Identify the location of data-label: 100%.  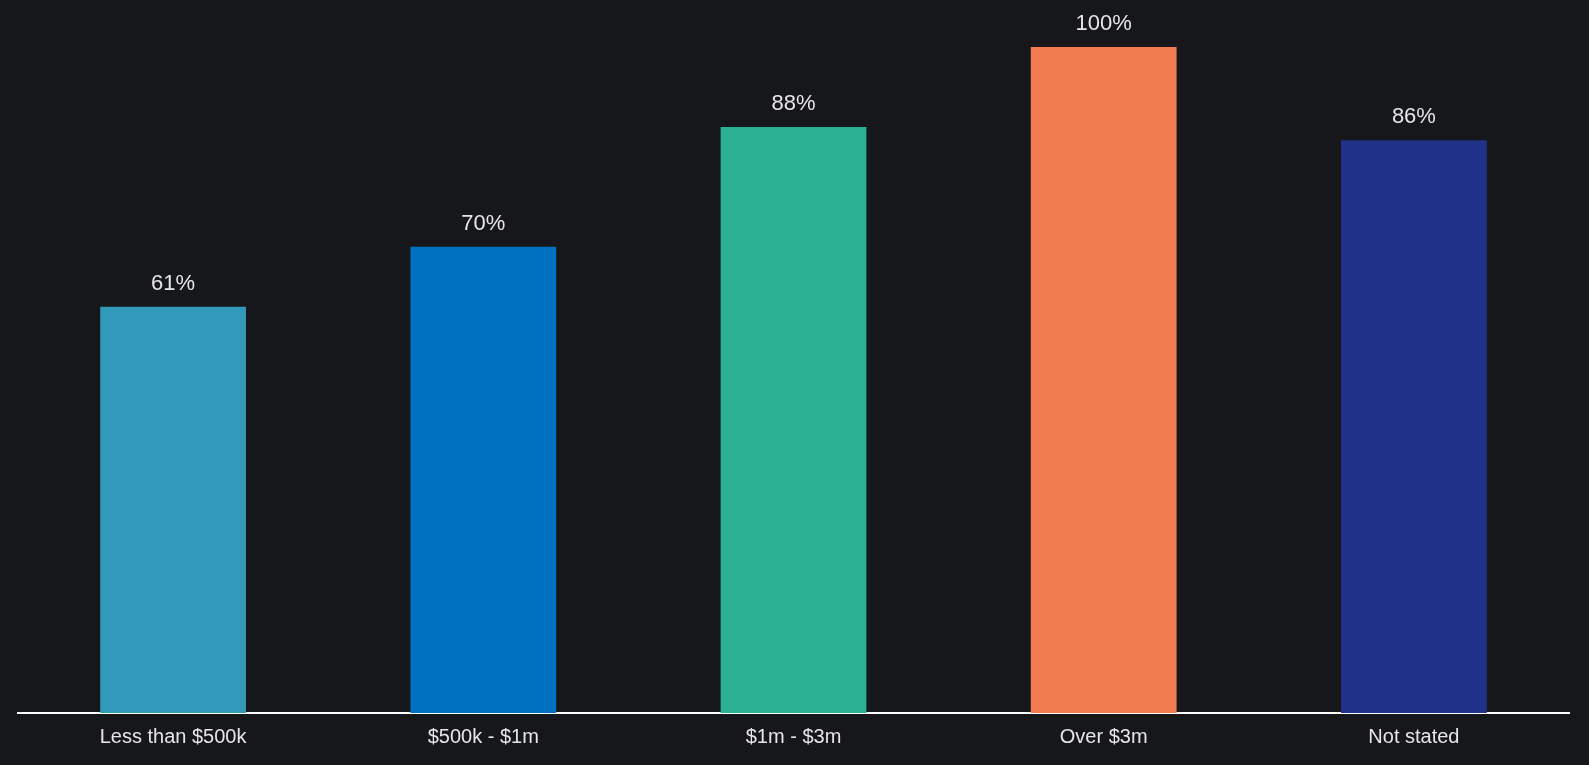
(1103, 23).